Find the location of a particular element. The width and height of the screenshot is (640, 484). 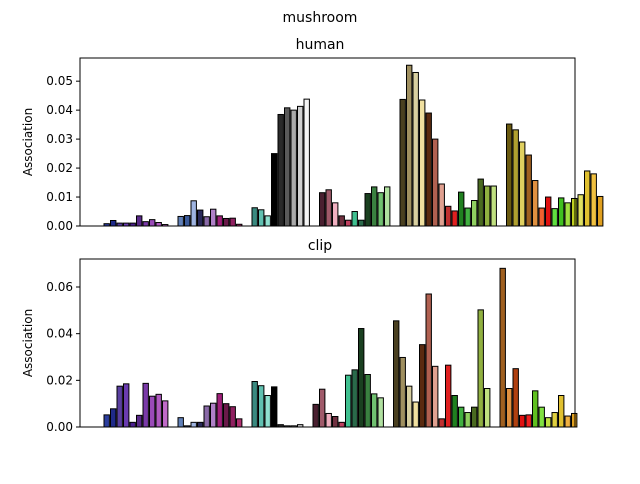

y-tick-label: 0.05 is located at coordinates (59, 81).